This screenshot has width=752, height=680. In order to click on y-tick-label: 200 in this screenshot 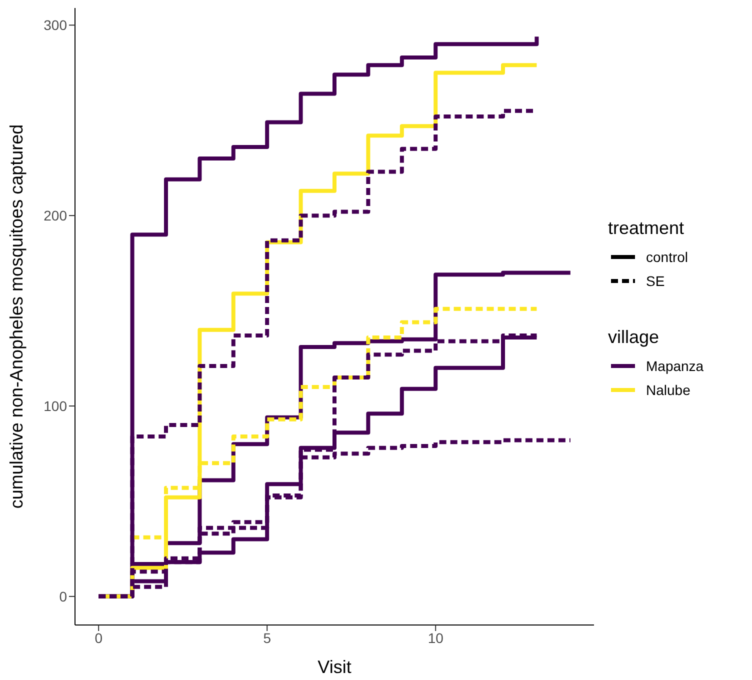, I will do `click(56, 216)`.